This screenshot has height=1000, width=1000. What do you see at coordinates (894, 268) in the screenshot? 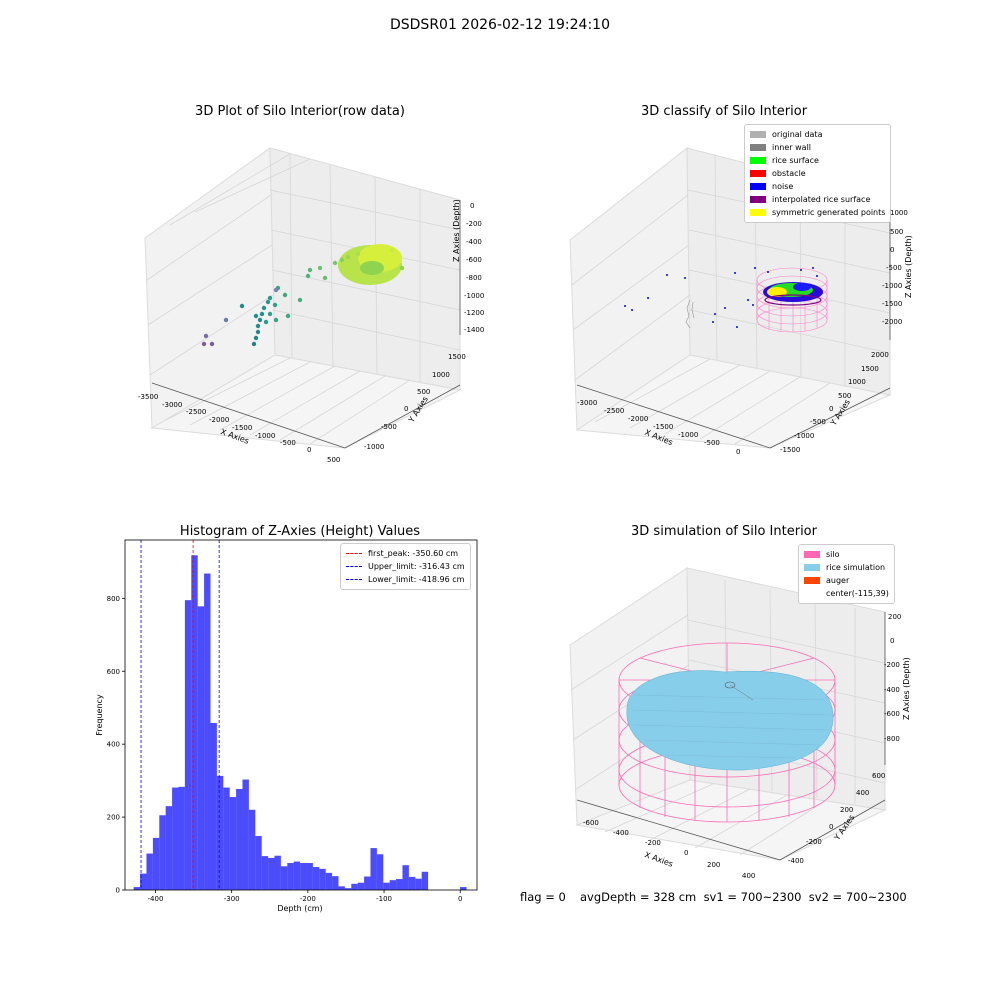
I see `classify-ztick: -500` at bounding box center [894, 268].